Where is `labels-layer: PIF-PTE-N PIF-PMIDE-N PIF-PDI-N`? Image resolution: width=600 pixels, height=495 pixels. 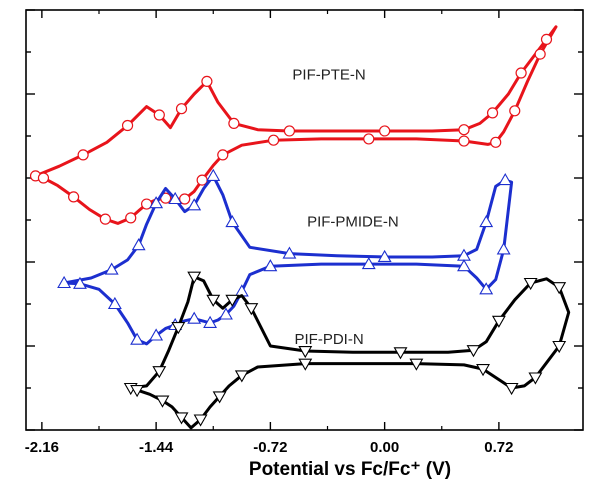 labels-layer: PIF-PTE-N PIF-PMIDE-N PIF-PDI-N is located at coordinates (345, 207).